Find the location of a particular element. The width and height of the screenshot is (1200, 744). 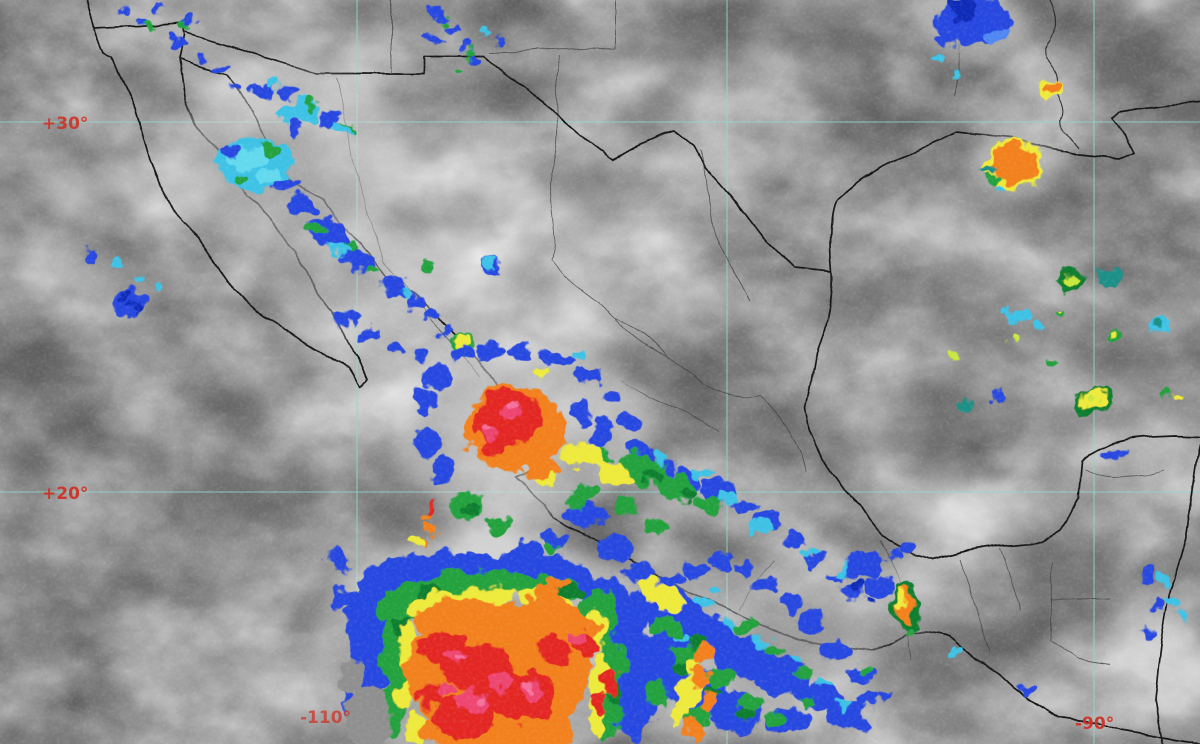

longitude-label-110: -110° is located at coordinates (325, 718).